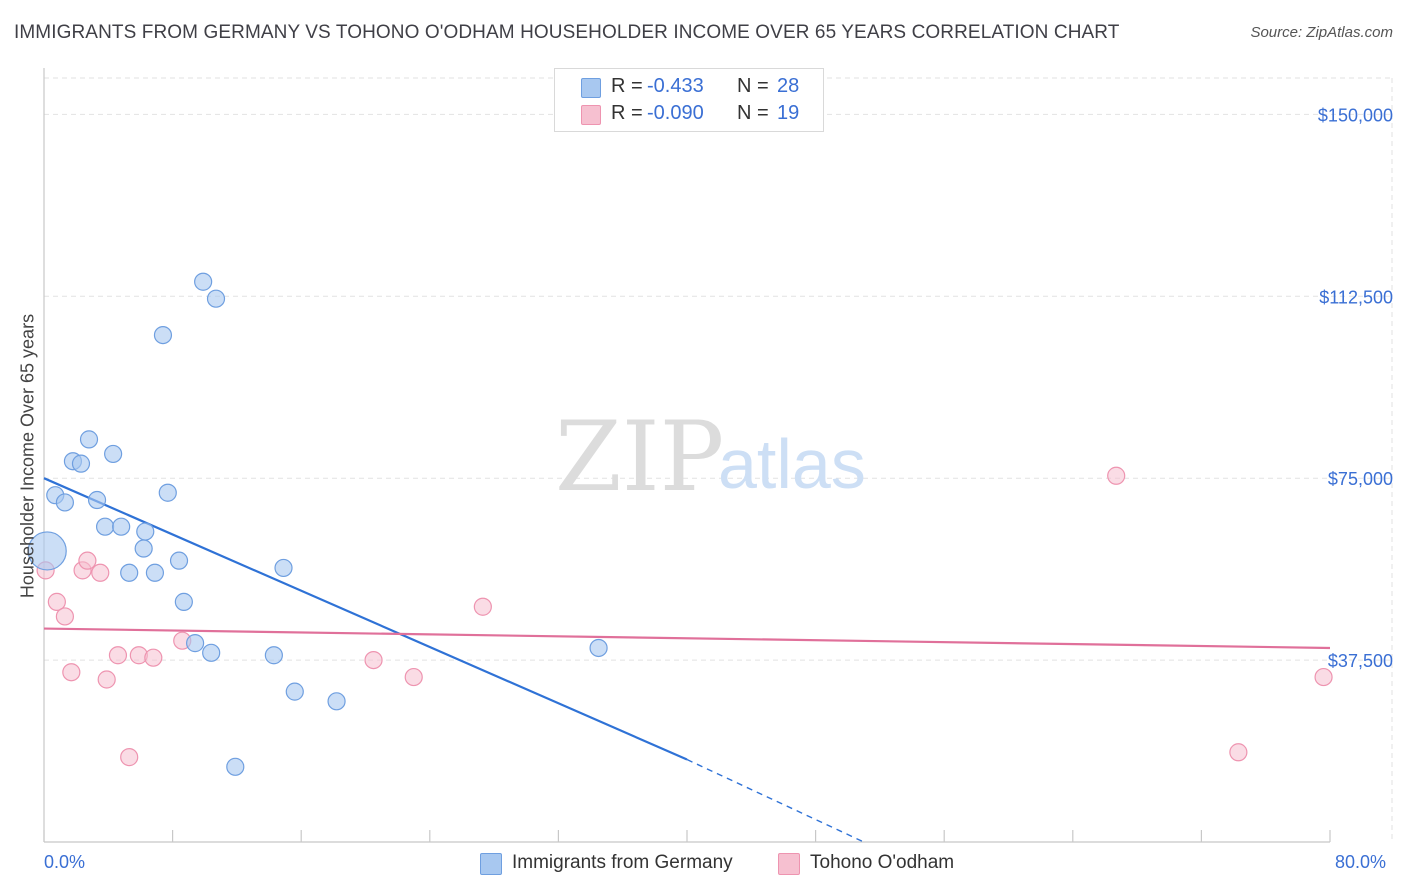 This screenshot has height=892, width=1406. I want to click on x-tick-min: 0.0%, so click(65, 862).